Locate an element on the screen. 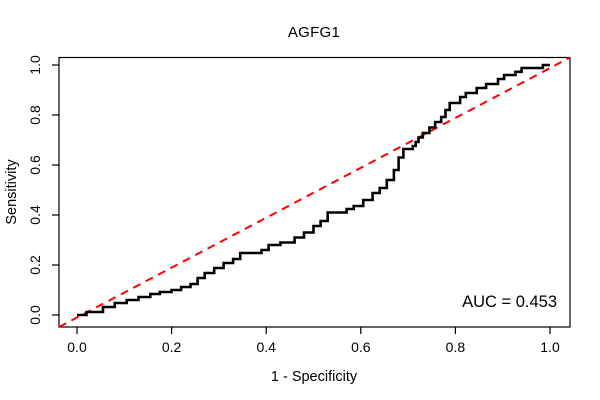 This screenshot has height=400, width=600. x-tick-label: 0.2 is located at coordinates (172, 347).